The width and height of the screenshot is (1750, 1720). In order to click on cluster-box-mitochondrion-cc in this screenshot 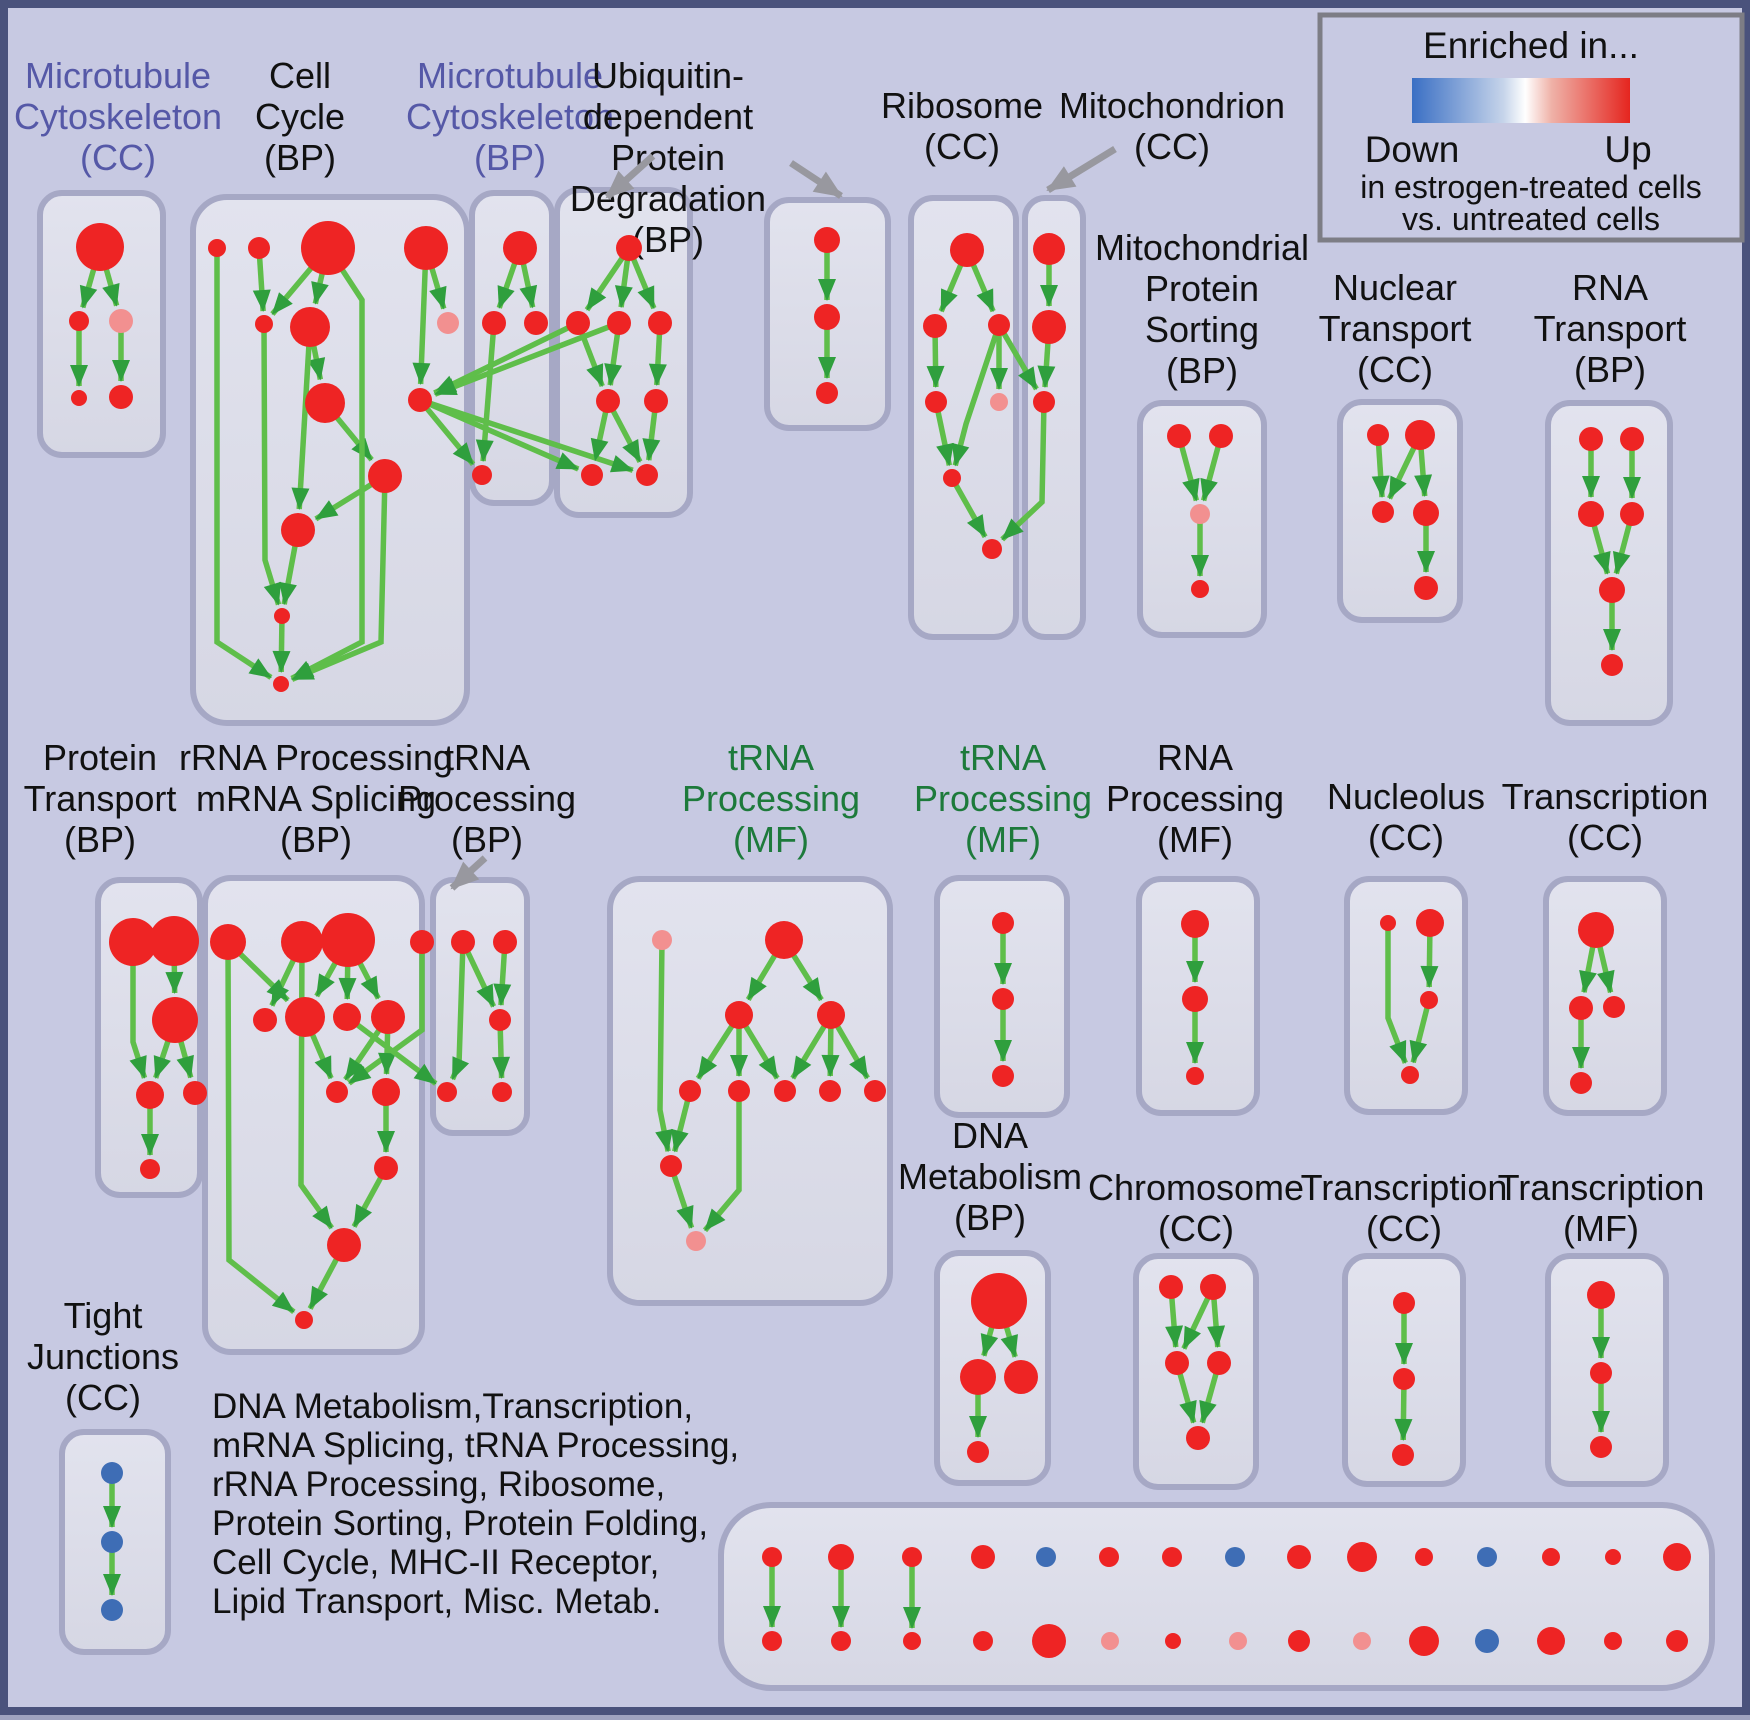, I will do `click(1054, 417)`.